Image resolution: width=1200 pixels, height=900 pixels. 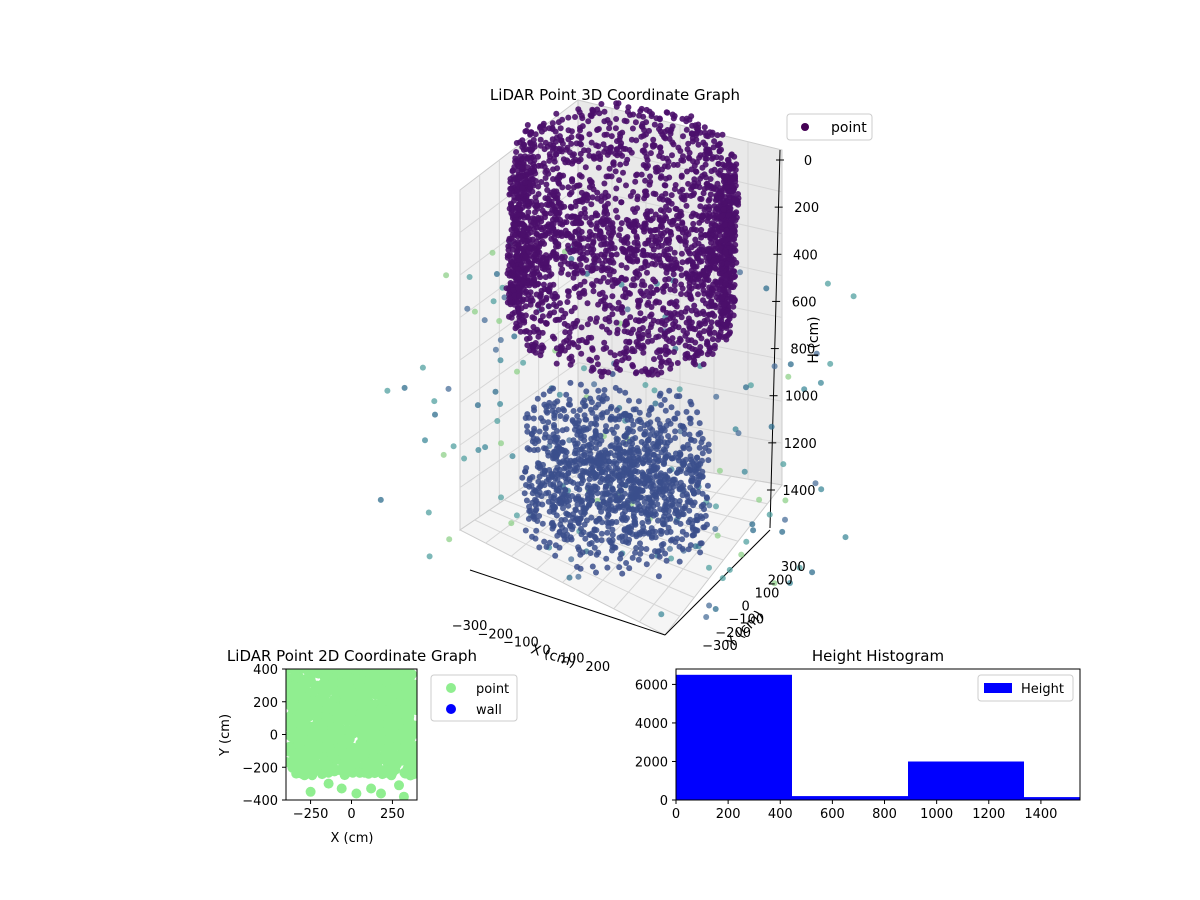 What do you see at coordinates (720, 646) in the screenshot?
I see `y-tick-label-3d: −300` at bounding box center [720, 646].